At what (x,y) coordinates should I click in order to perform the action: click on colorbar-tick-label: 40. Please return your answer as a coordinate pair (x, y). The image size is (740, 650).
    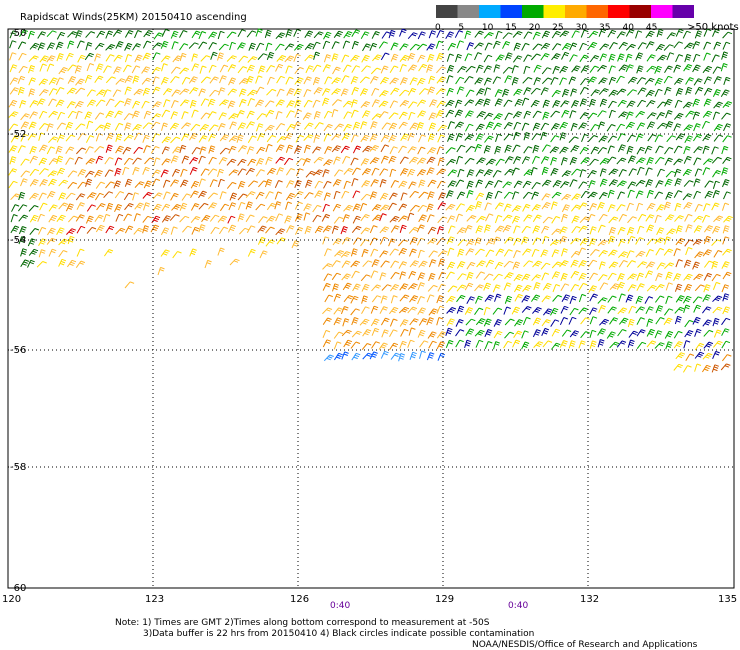
    Looking at the image, I should click on (628, 28).